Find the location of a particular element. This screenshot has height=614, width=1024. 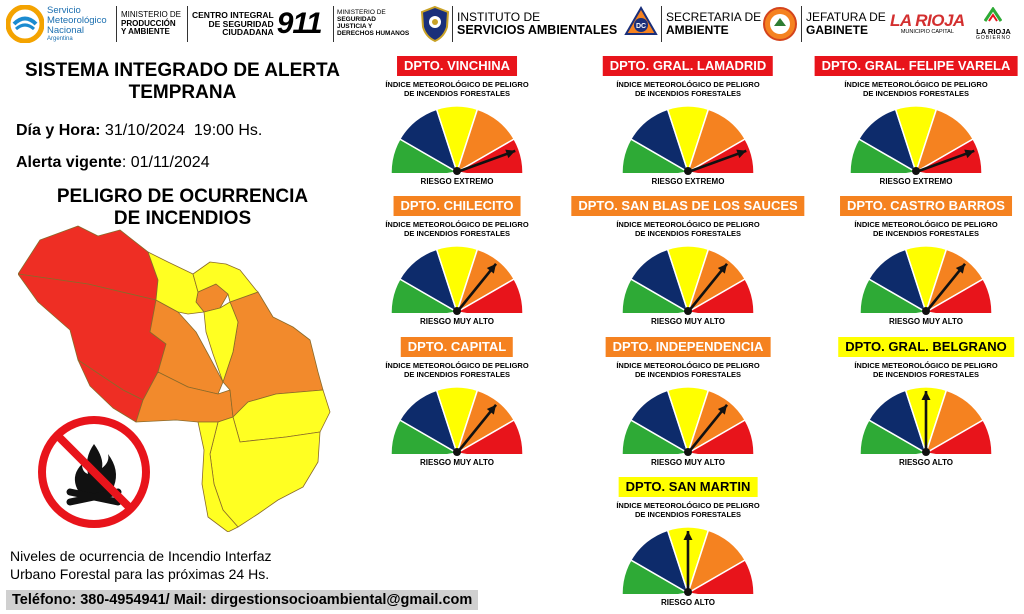

municipio-logo: LA RIOJA MUNICIPIO CAPITAL is located at coordinates (927, 24).